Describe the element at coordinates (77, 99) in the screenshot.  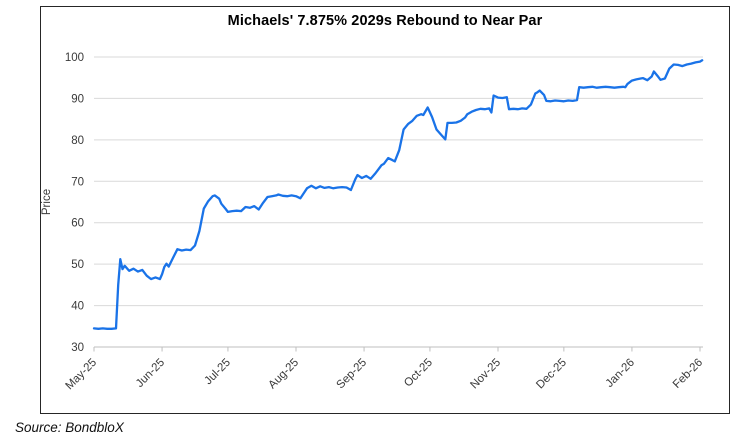
I see `y-tick-label: 90` at that location.